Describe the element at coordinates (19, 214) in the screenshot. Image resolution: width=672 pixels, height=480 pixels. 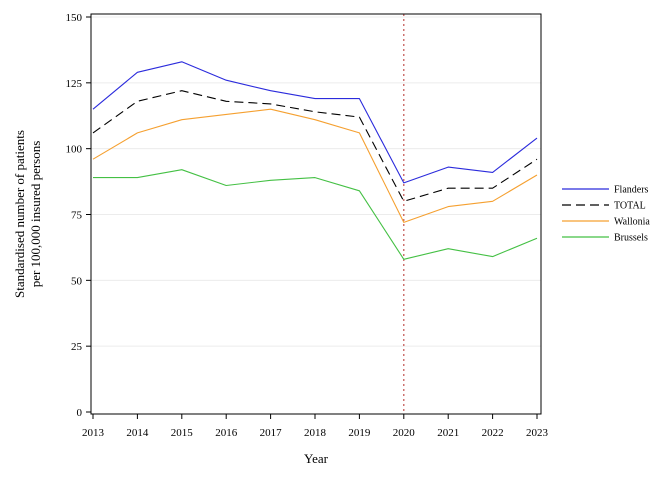
I see `y-axis-title-line-1: Standardised number of patients` at that location.